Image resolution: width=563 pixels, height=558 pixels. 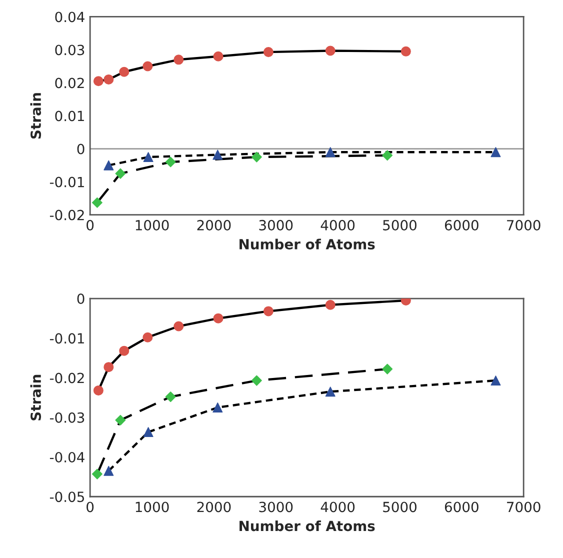 What do you see at coordinates (69, 116) in the screenshot?
I see `y-tick-label: 0.01` at bounding box center [69, 116].